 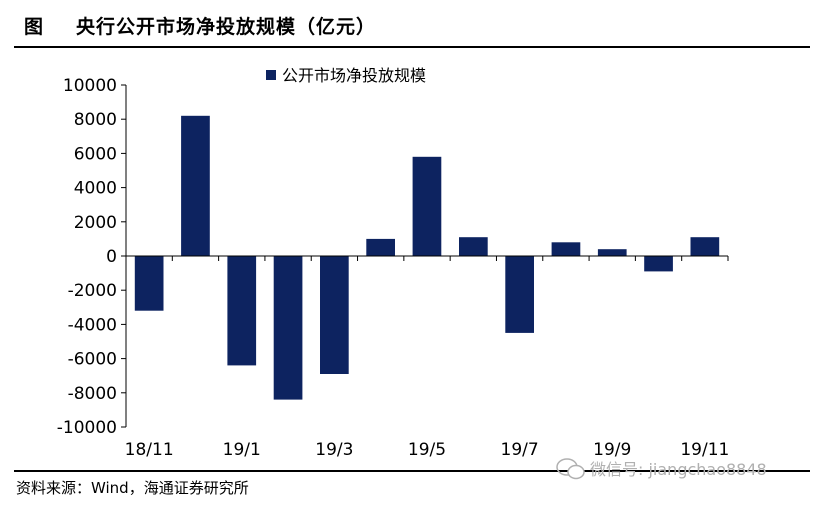 What do you see at coordinates (95, 189) in the screenshot?
I see `y-tick-label: 4000` at bounding box center [95, 189].